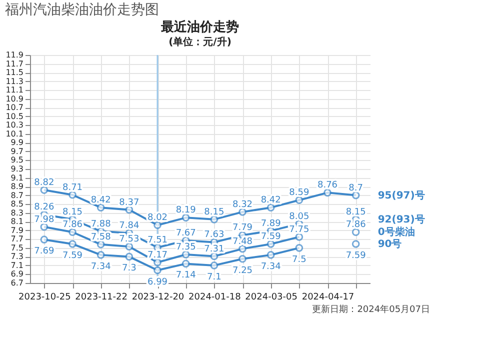  Describe the element at coordinates (82, 10) in the screenshot. I see `chart-title: 福州汽油柴油油价走势图` at that location.